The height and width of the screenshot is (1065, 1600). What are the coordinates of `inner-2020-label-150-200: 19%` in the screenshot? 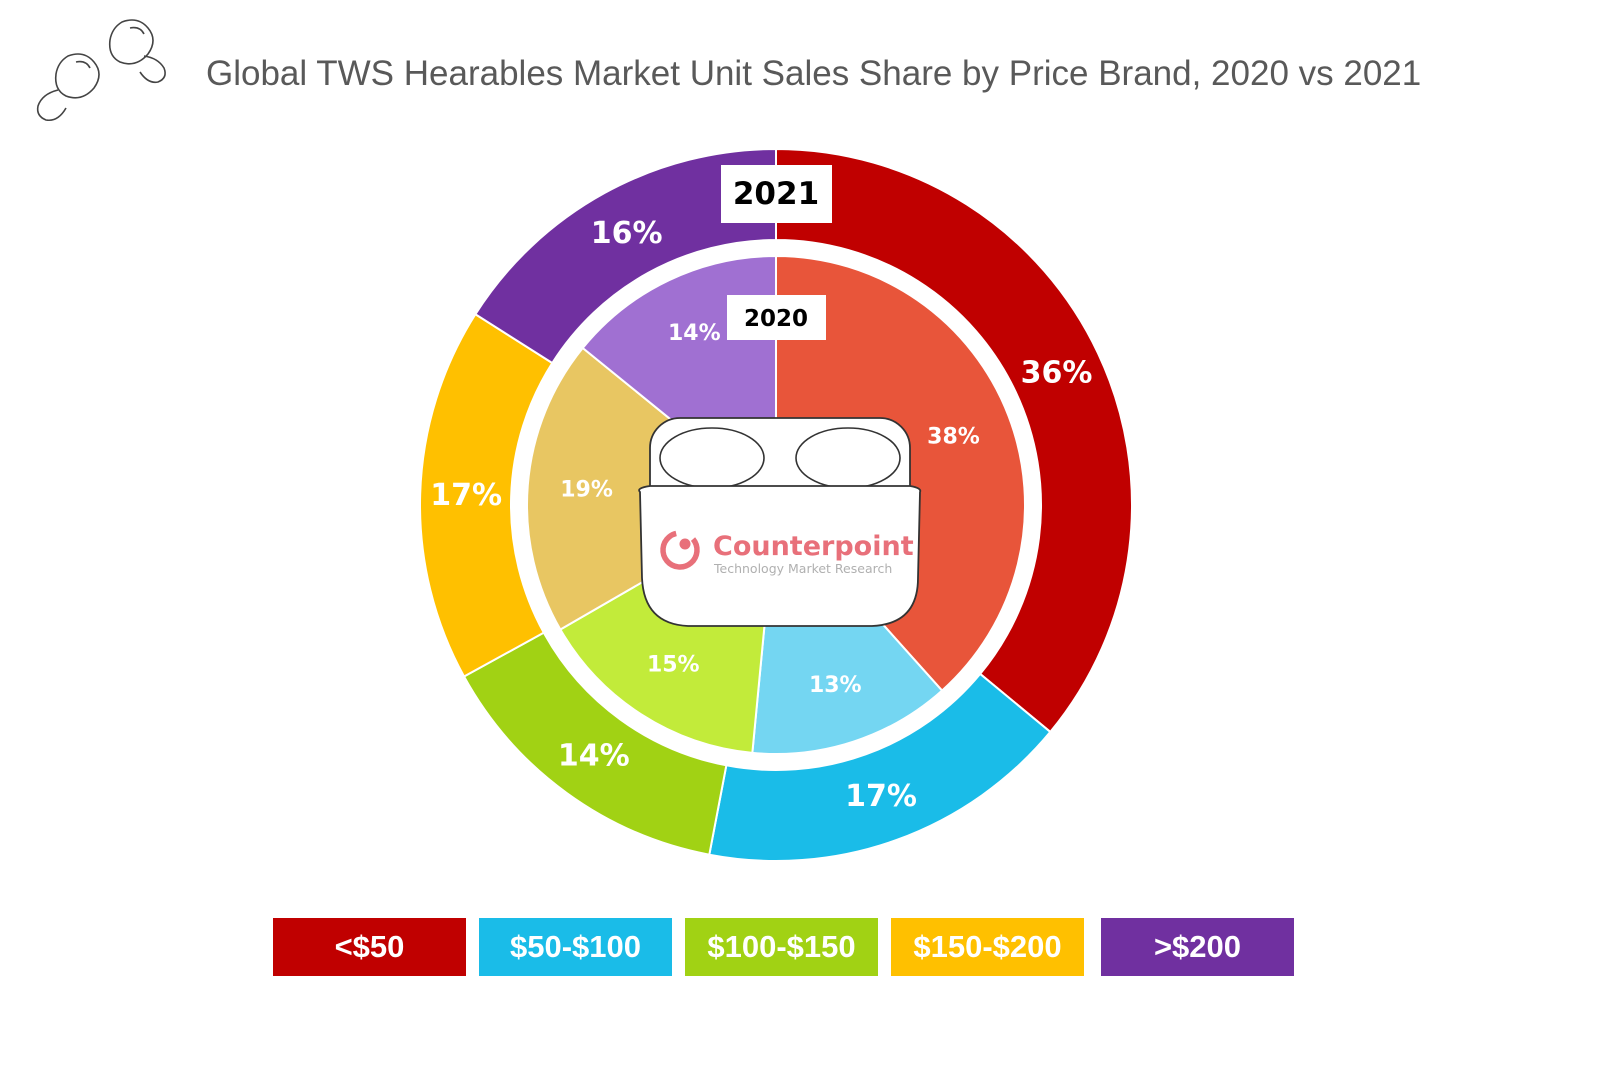 It's located at (586, 489).